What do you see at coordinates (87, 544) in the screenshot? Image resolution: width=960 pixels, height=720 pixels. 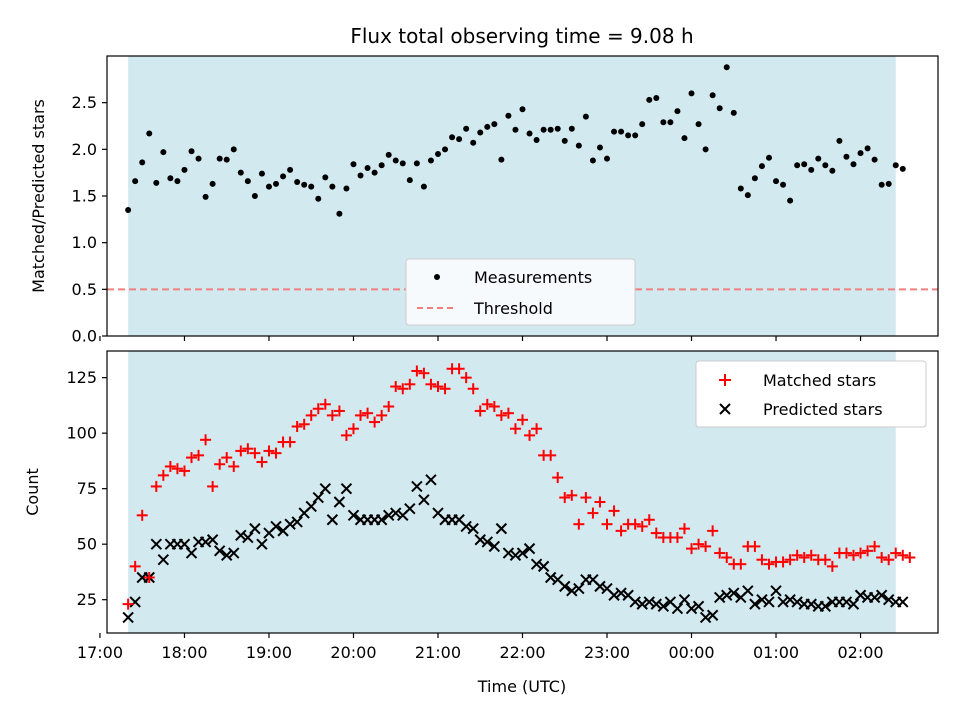 I see `bottom-y-tick-label: 50` at bounding box center [87, 544].